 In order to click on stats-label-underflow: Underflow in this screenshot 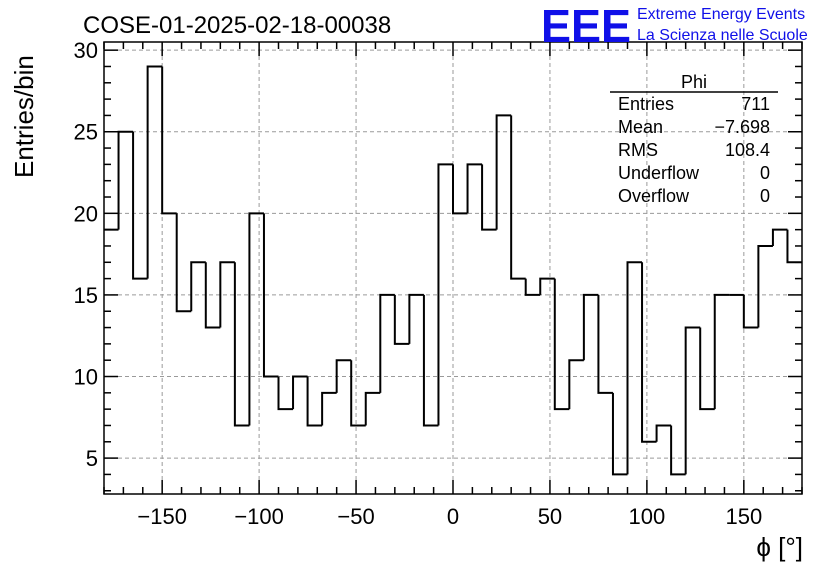, I will do `click(659, 173)`.